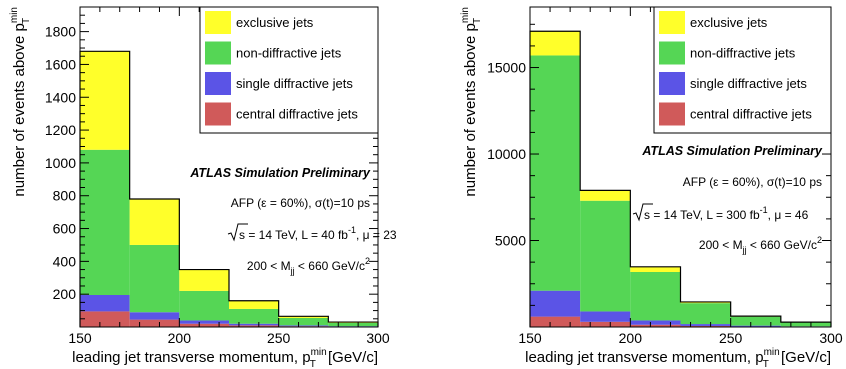 The width and height of the screenshot is (846, 369). Describe the element at coordinates (60, 32) in the screenshot. I see `y-tick-label: 1800` at that location.